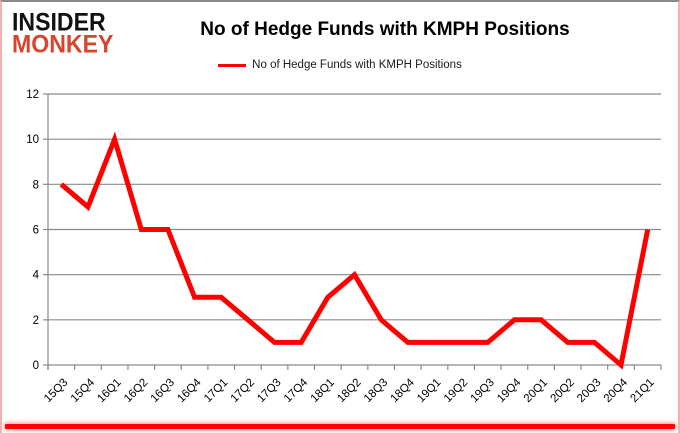 This screenshot has width=680, height=433. What do you see at coordinates (357, 65) in the screenshot?
I see `legend-label: No of Hedge Funds with KMPH Positions` at bounding box center [357, 65].